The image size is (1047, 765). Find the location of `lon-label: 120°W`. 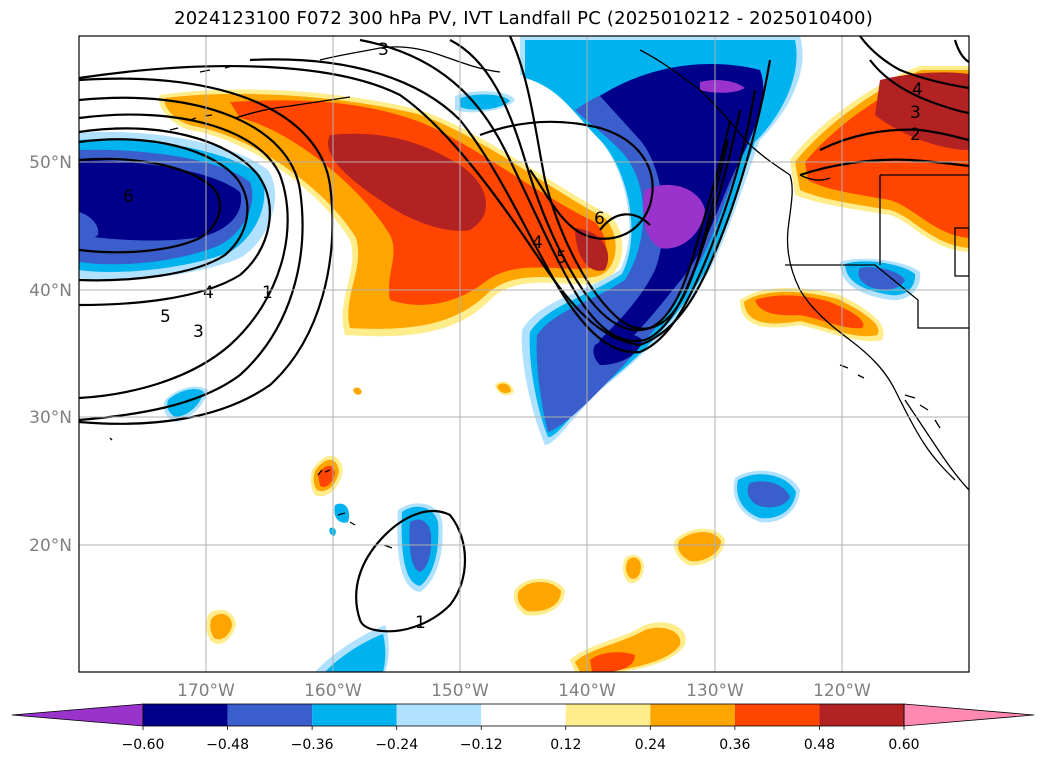

lon-label: 120°W is located at coordinates (842, 691).